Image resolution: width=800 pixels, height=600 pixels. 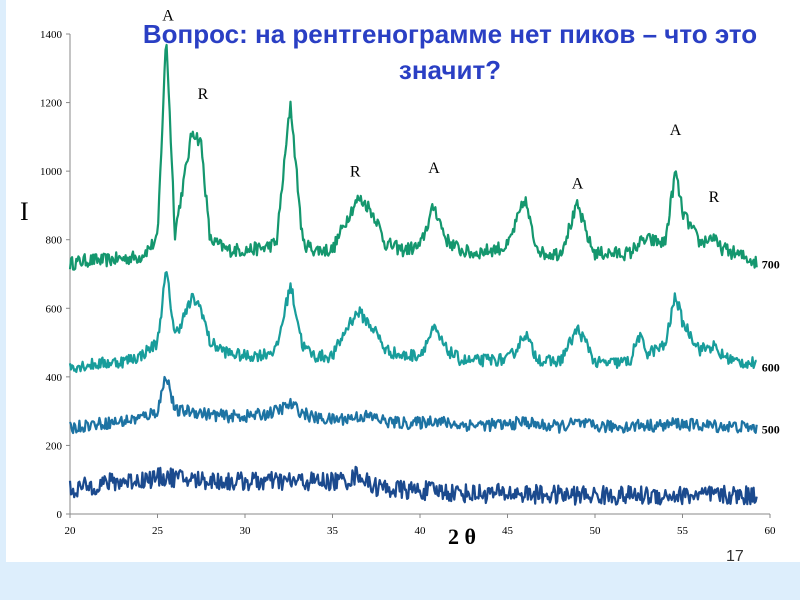 I want to click on x-tick-label: 45, so click(x=508, y=531).